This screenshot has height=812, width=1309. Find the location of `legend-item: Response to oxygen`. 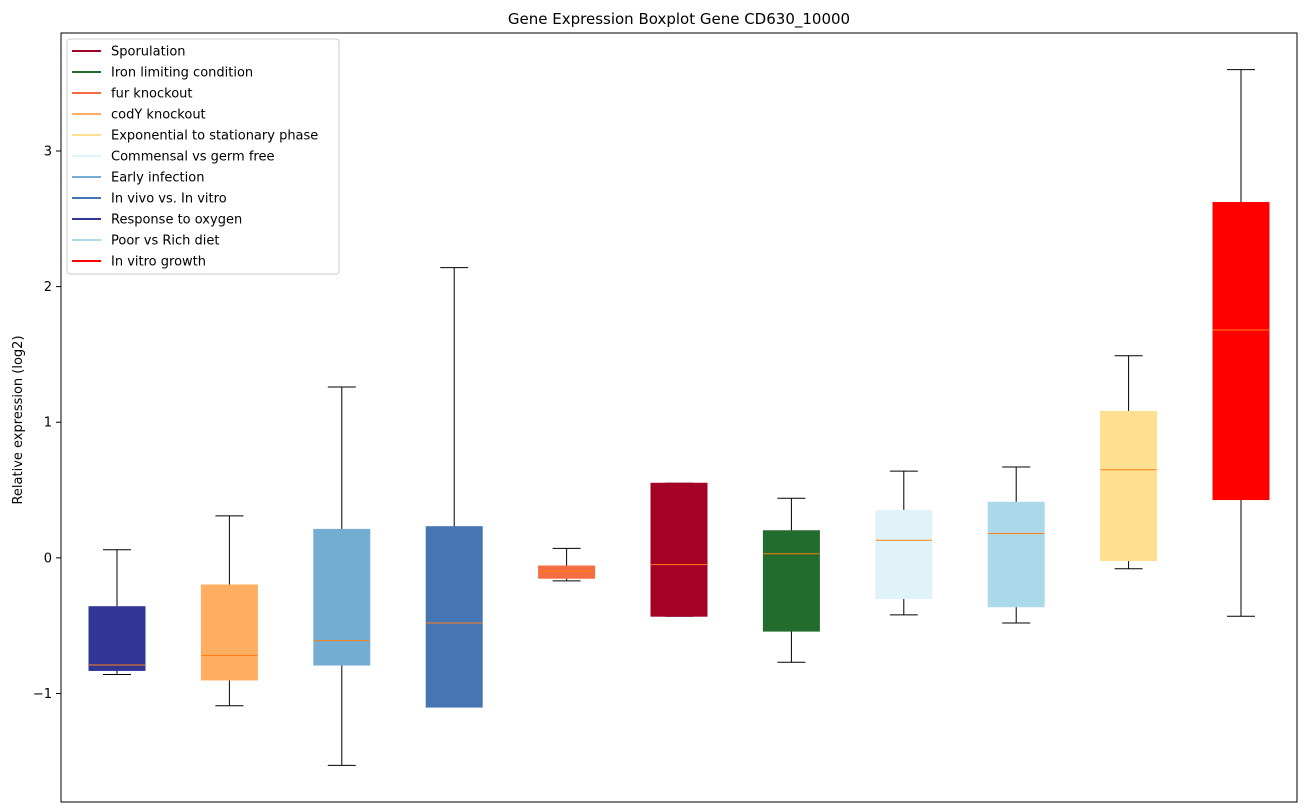

legend-item: Response to oxygen is located at coordinates (157, 220).